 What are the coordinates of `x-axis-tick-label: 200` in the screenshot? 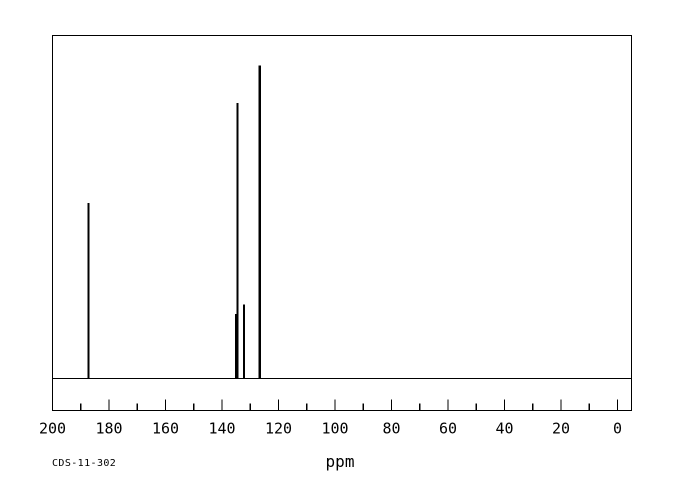 It's located at (52, 429).